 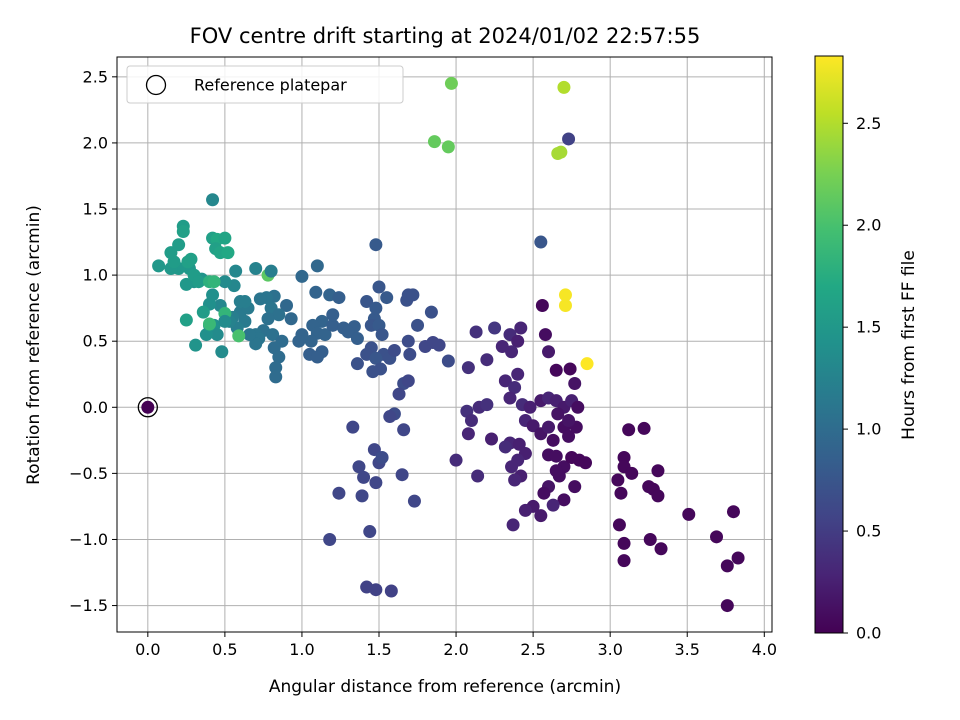 What do you see at coordinates (868, 531) in the screenshot?
I see `colorbar-tick-label: 0.5` at bounding box center [868, 531].